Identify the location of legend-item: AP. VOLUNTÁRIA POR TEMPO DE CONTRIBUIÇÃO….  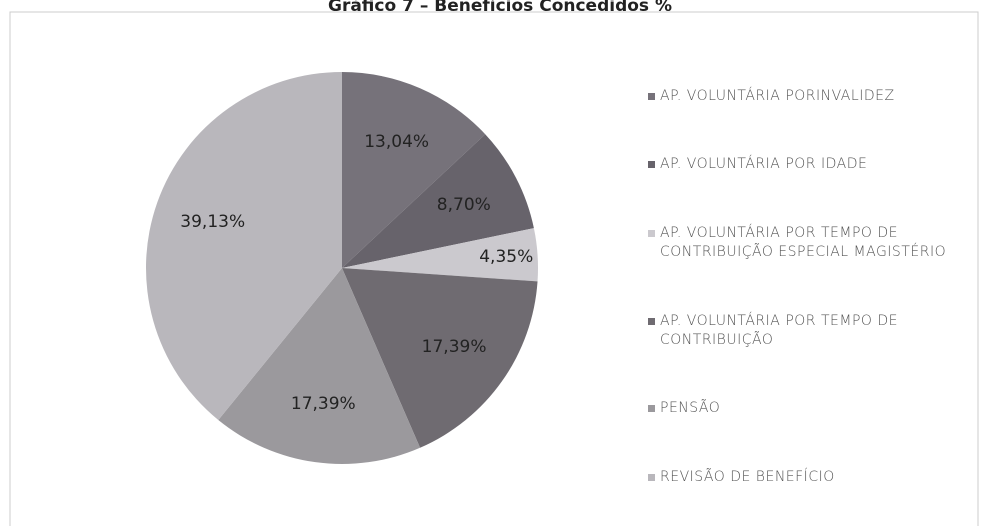
(808, 243).